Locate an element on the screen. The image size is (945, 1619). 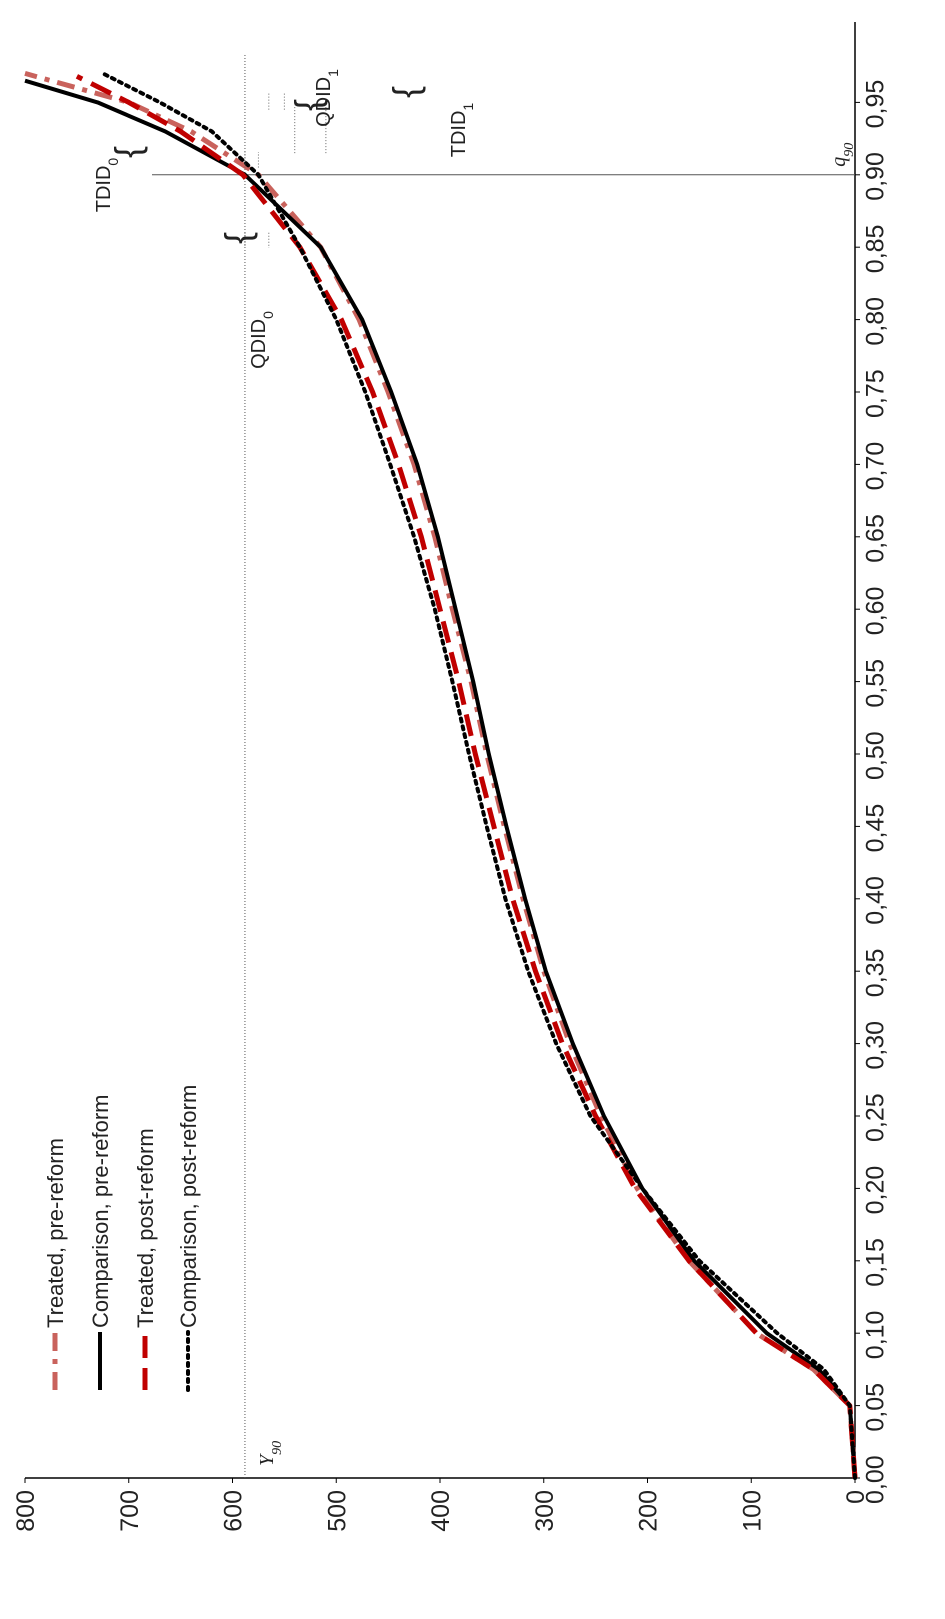
y-tick-label: 700 is located at coordinates (130, 1511).